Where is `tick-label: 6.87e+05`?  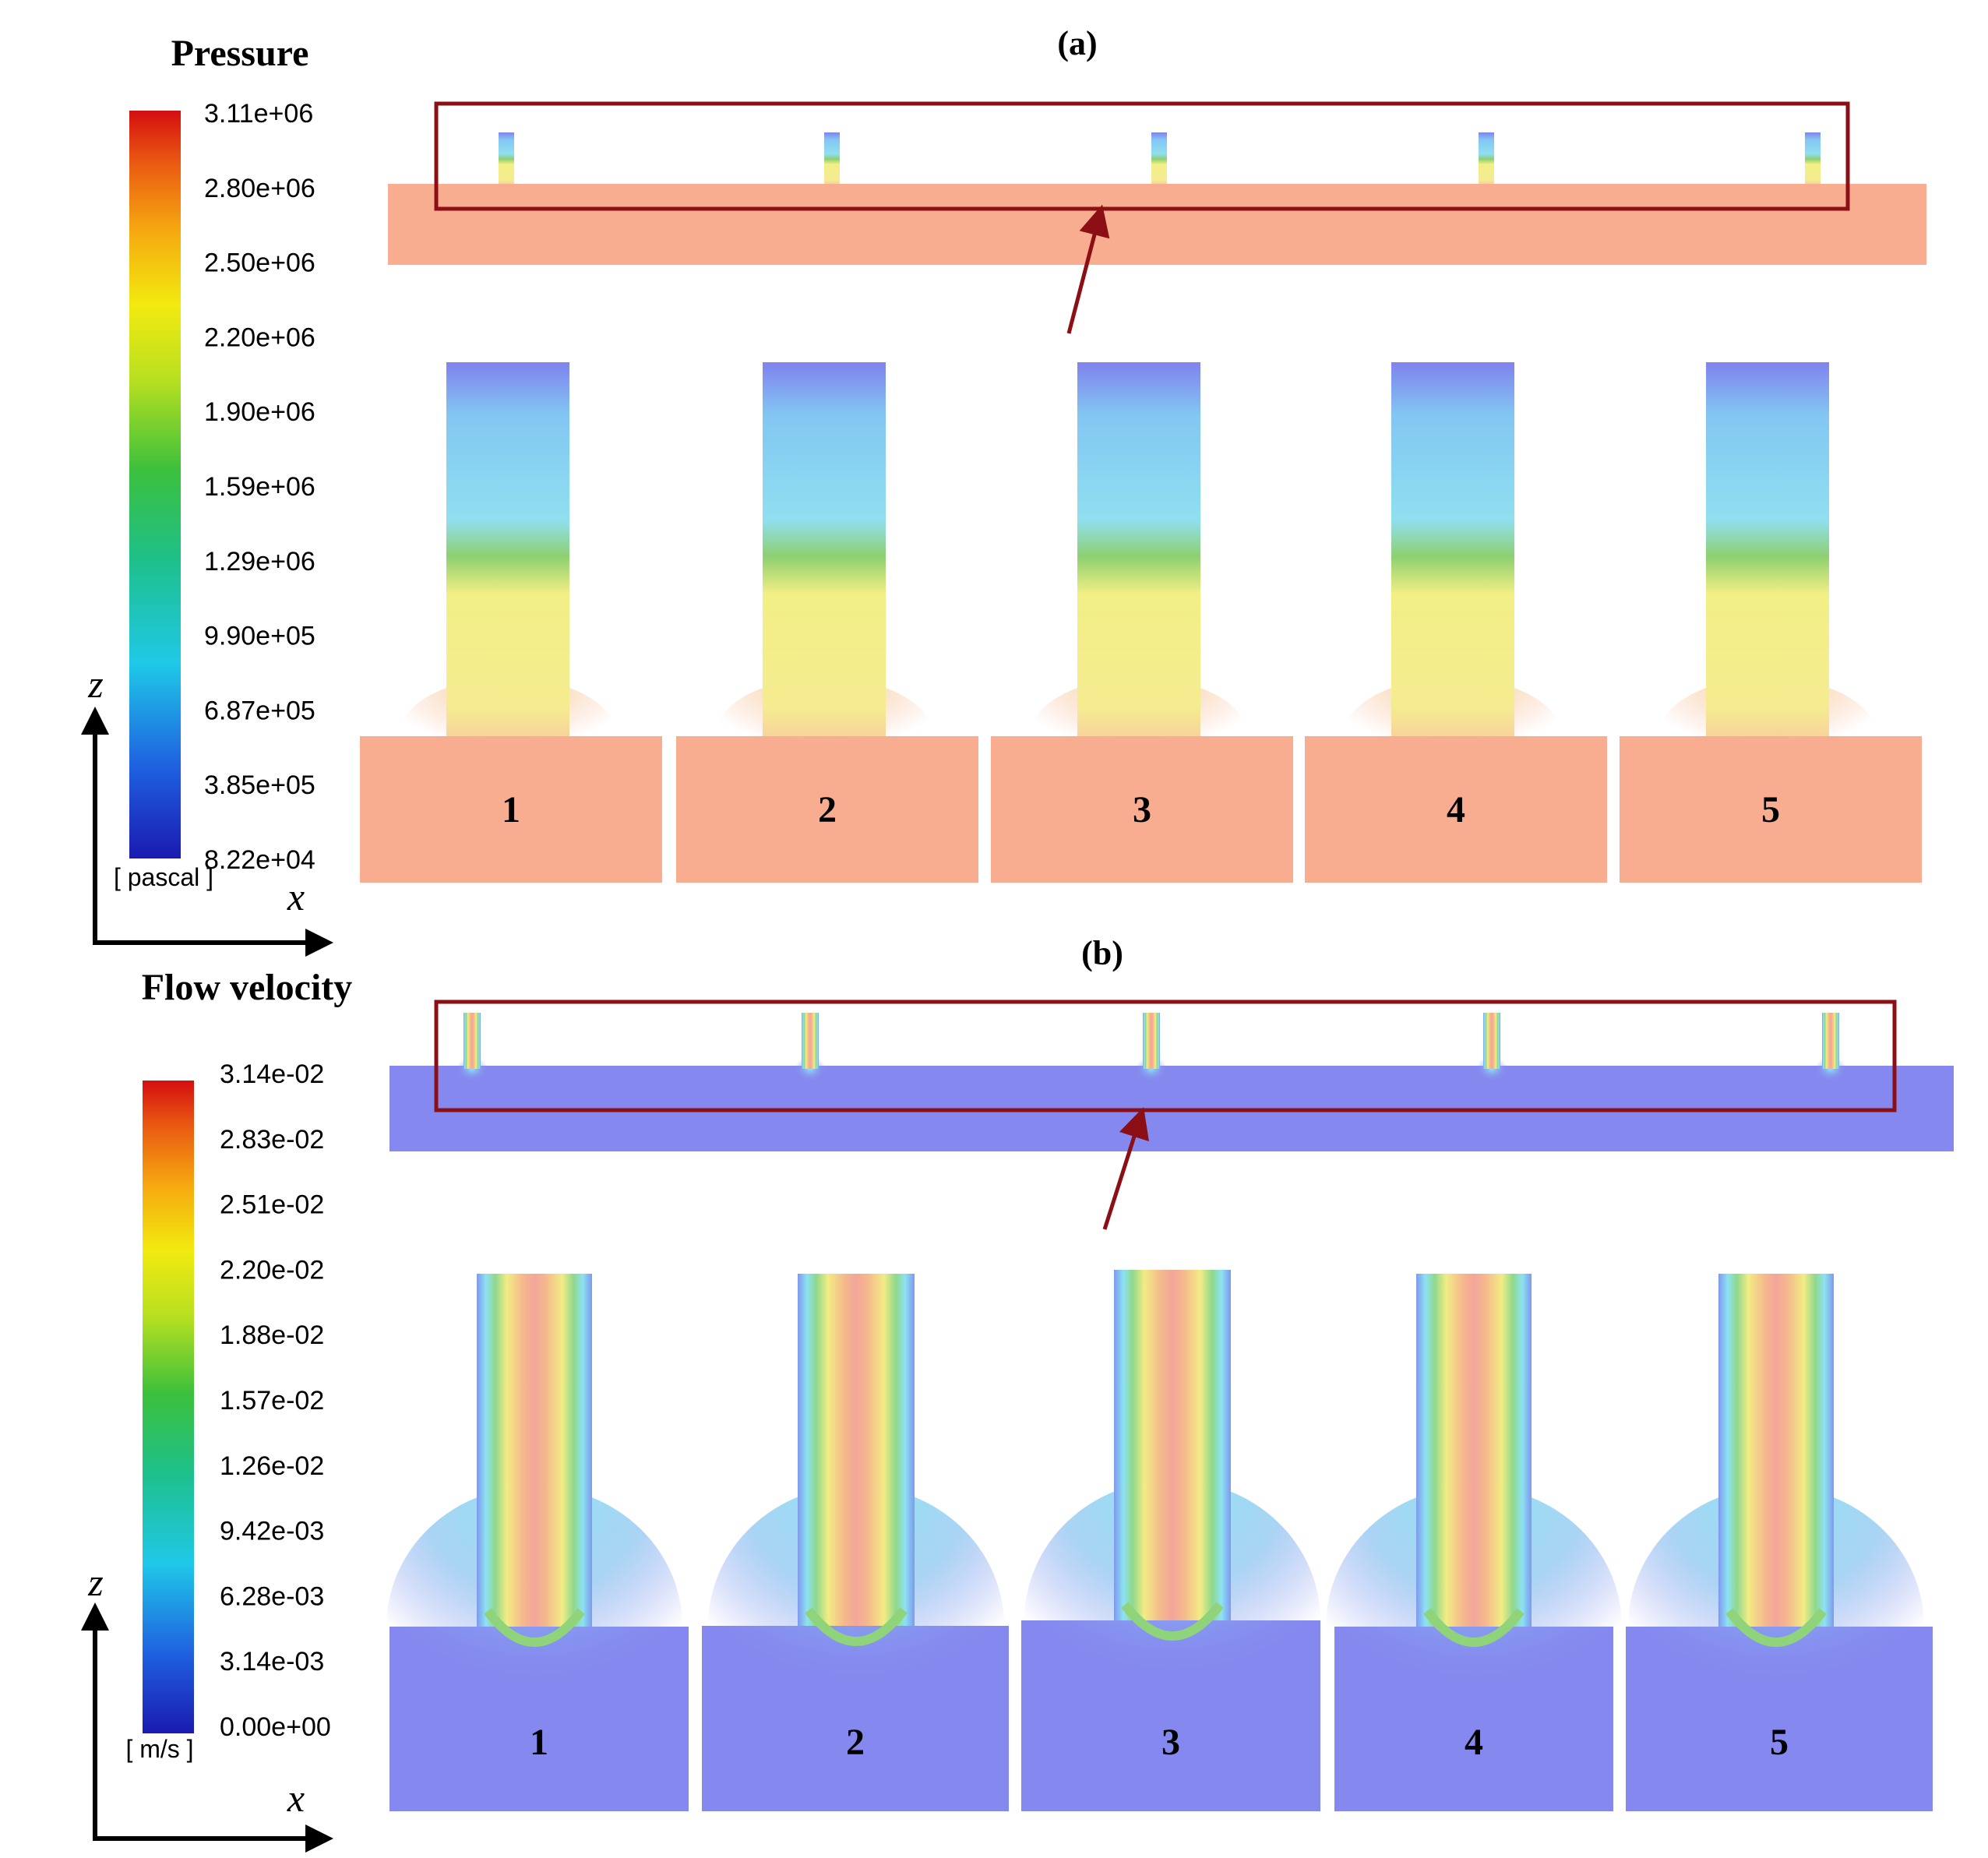
tick-label: 6.87e+05 is located at coordinates (259, 710).